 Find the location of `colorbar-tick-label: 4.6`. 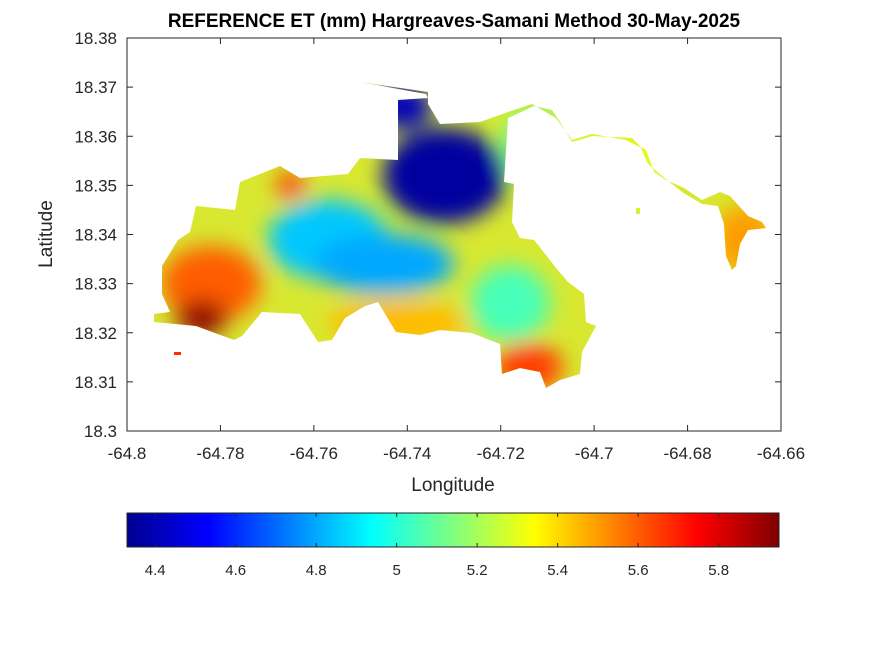

colorbar-tick-label: 4.6 is located at coordinates (235, 570).